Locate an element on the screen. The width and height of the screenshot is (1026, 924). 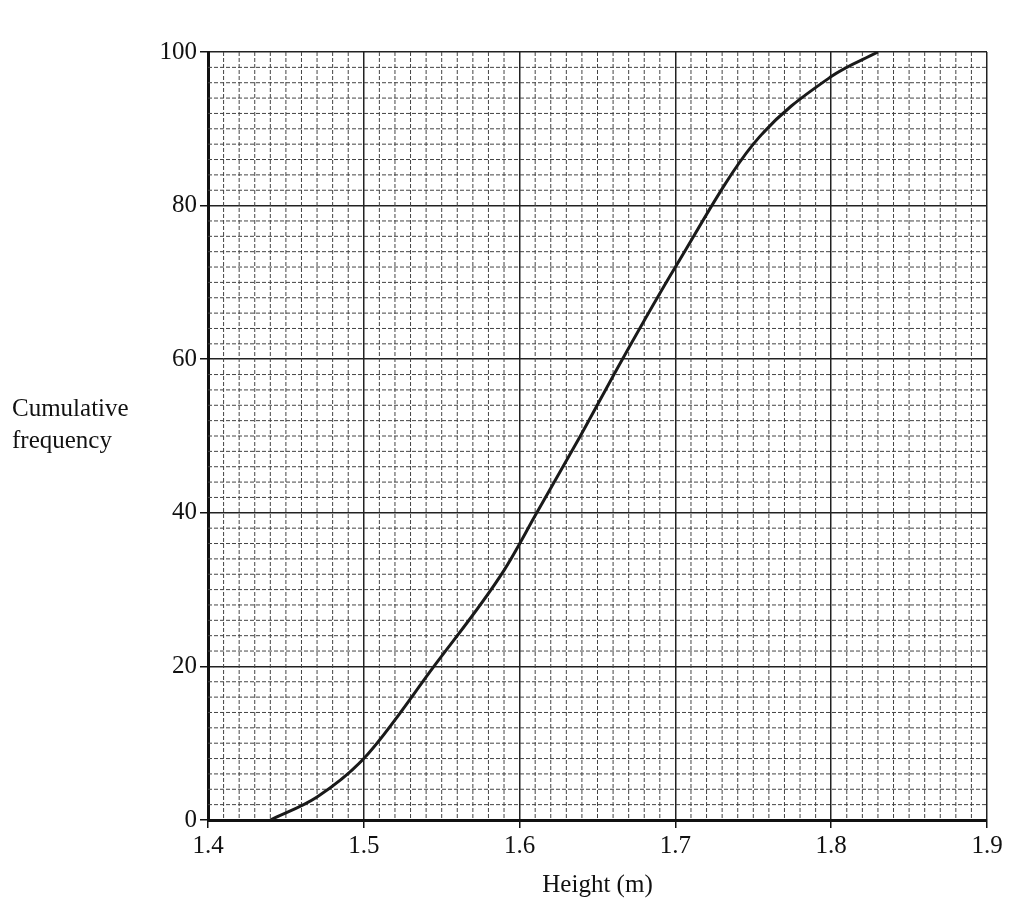
x-tick-label: 1.7 is located at coordinates (675, 844).